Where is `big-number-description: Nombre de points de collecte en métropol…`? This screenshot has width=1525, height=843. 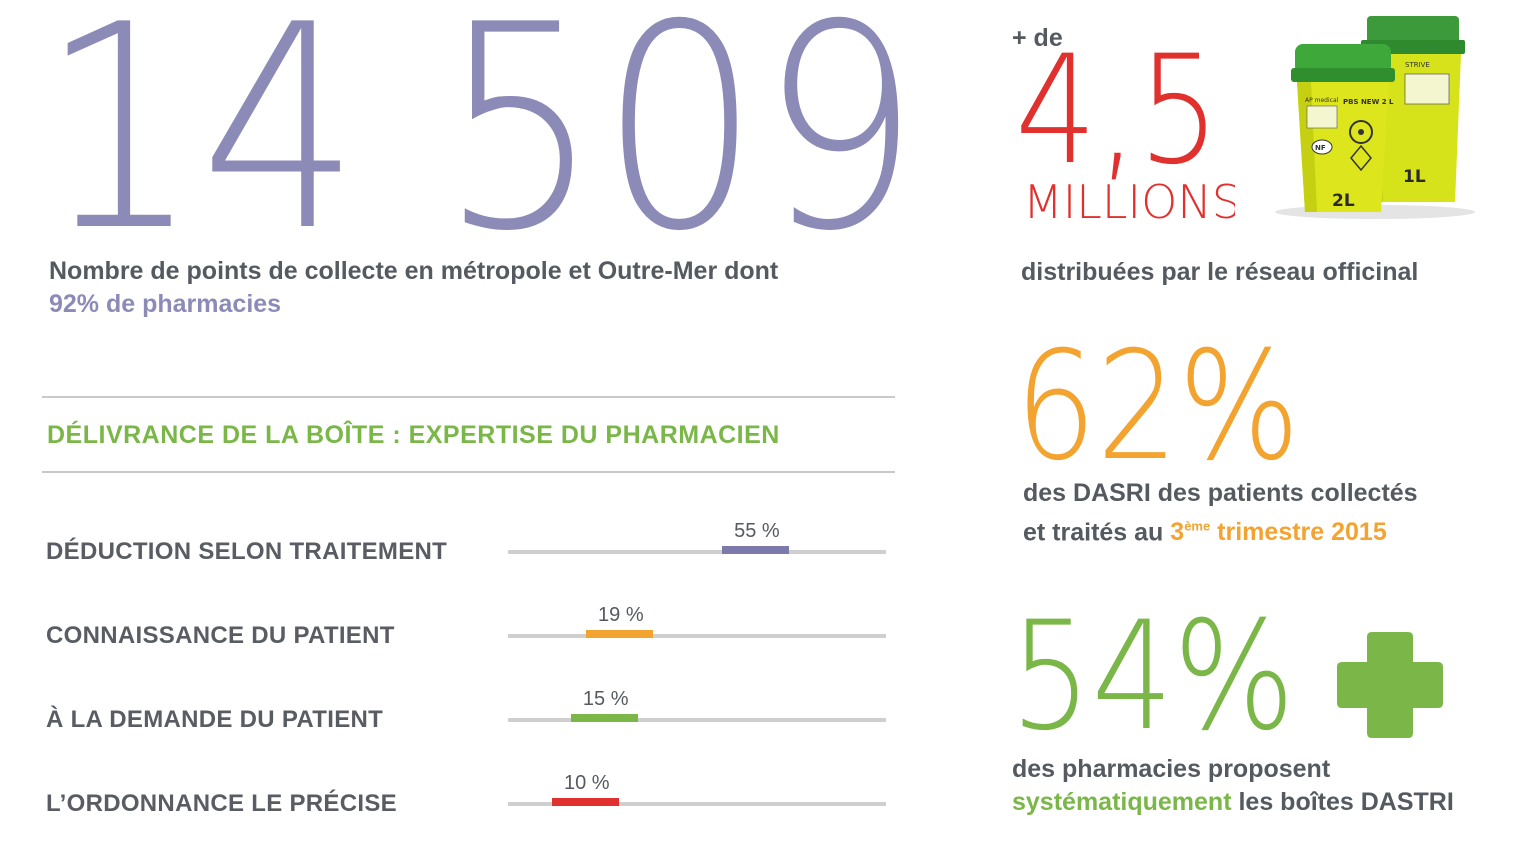
big-number-description: Nombre de points de collecte en métropol… is located at coordinates (489, 288).